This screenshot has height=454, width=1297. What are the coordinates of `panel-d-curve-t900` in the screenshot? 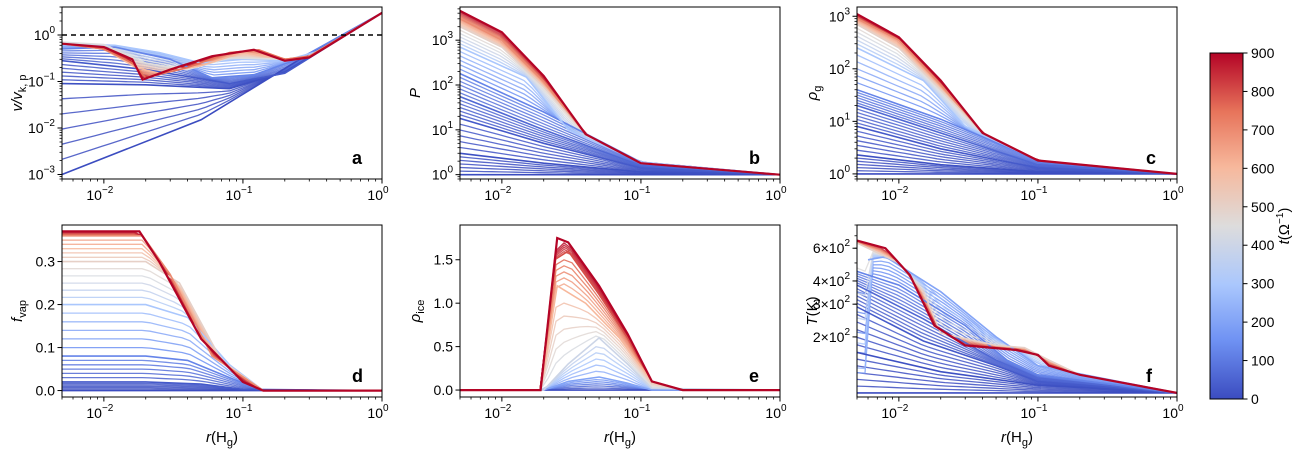 It's located at (222, 311).